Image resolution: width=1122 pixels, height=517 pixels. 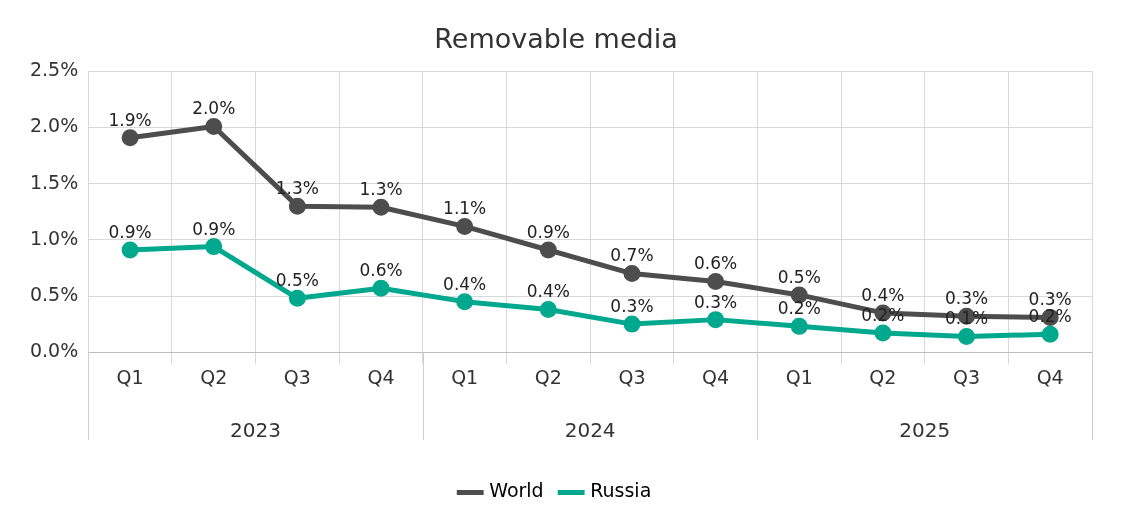 I want to click on y-tick-label: 0.5%, so click(x=54, y=293).